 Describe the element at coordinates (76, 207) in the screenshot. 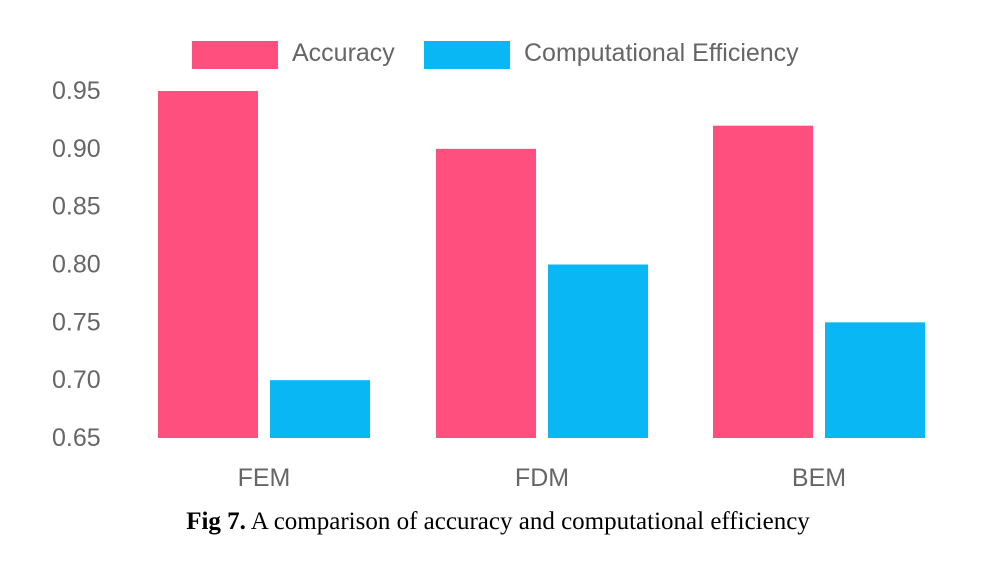

I see `y-tick-label: 0.85` at that location.